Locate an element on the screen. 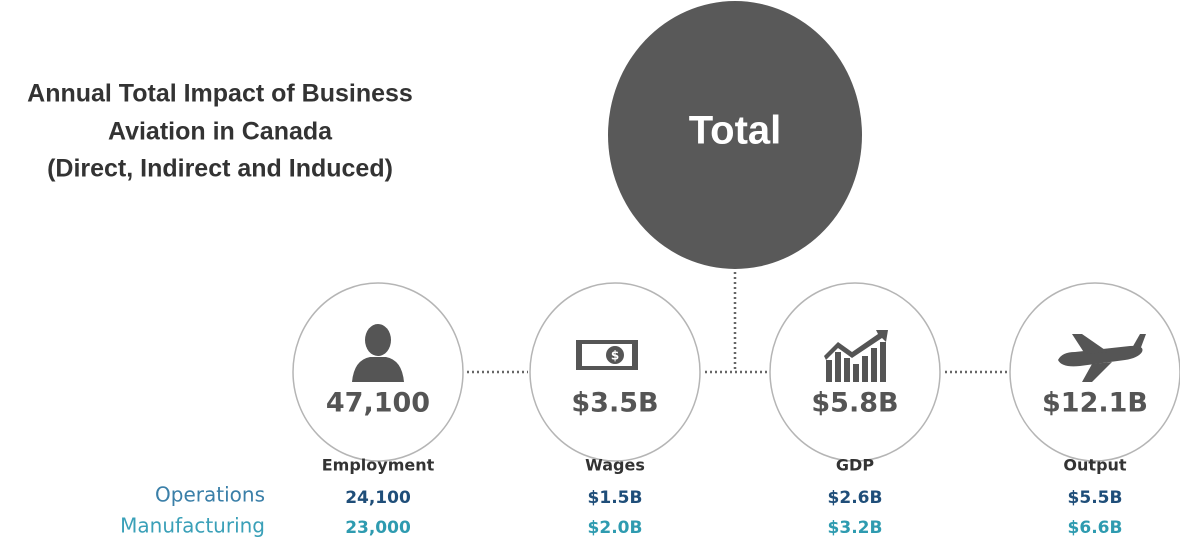 The height and width of the screenshot is (541, 1180). metric-value: $6.6B is located at coordinates (1095, 528).